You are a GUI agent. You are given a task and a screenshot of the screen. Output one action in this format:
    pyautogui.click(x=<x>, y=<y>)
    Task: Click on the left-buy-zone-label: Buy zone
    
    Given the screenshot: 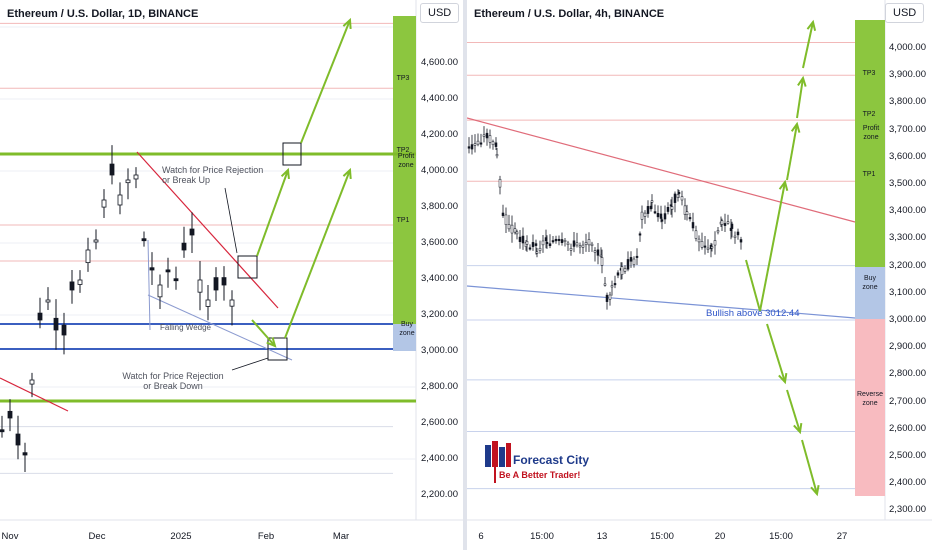 What is the action you would take?
    pyautogui.click(x=407, y=329)
    